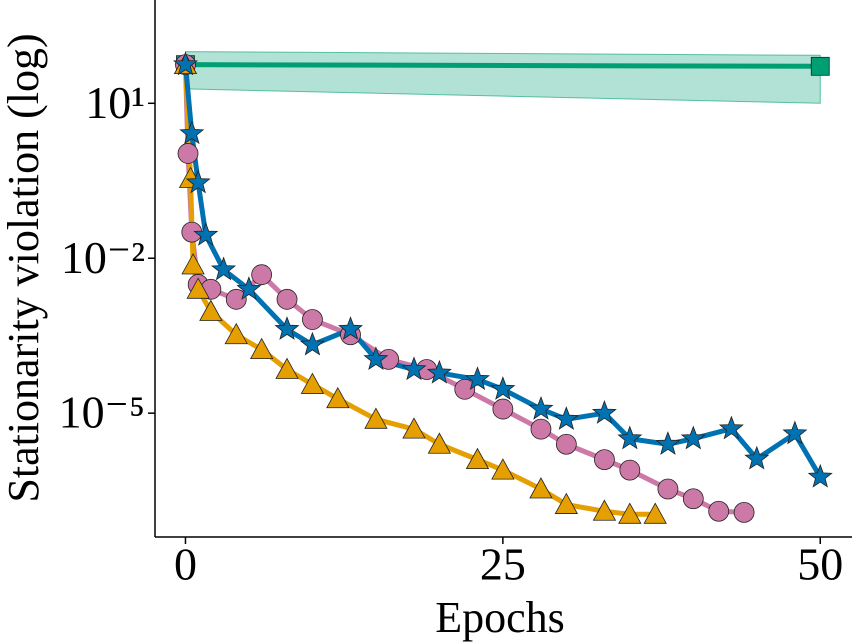  What do you see at coordinates (24, 267) in the screenshot?
I see `y-axis-label: Stationarity violation (log)` at bounding box center [24, 267].